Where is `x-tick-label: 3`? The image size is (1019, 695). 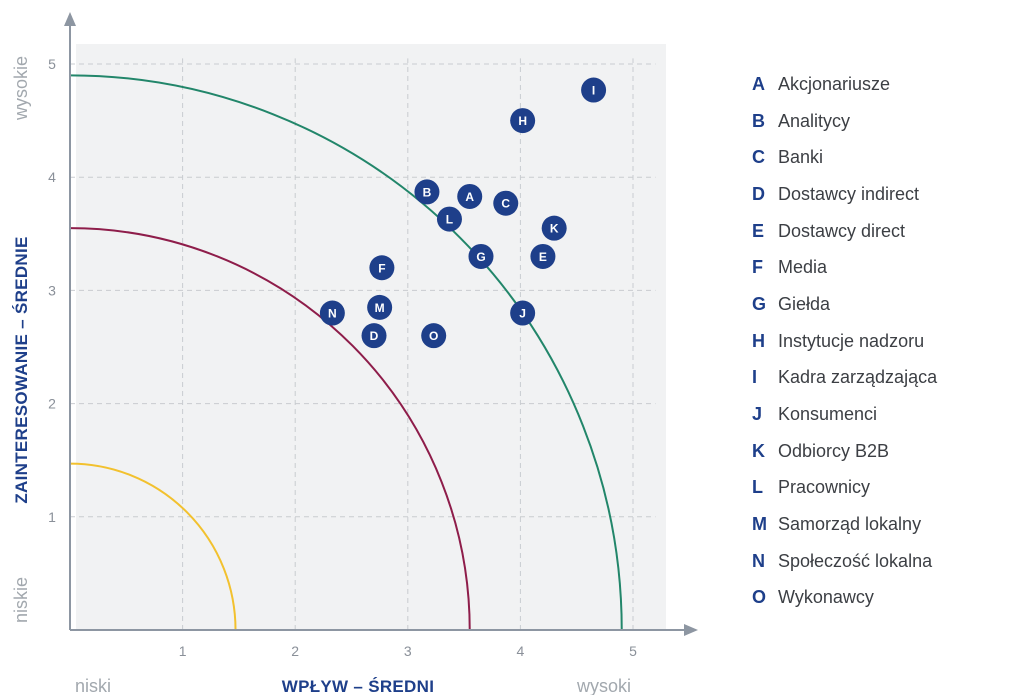 x-tick-label: 3 is located at coordinates (408, 651).